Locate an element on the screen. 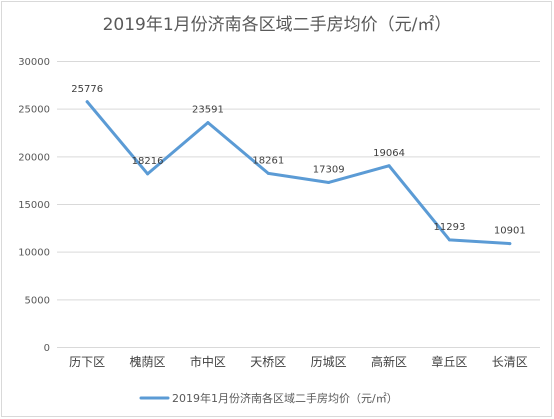 This screenshot has height=419, width=554. x-category-label: 高新区 is located at coordinates (389, 361).